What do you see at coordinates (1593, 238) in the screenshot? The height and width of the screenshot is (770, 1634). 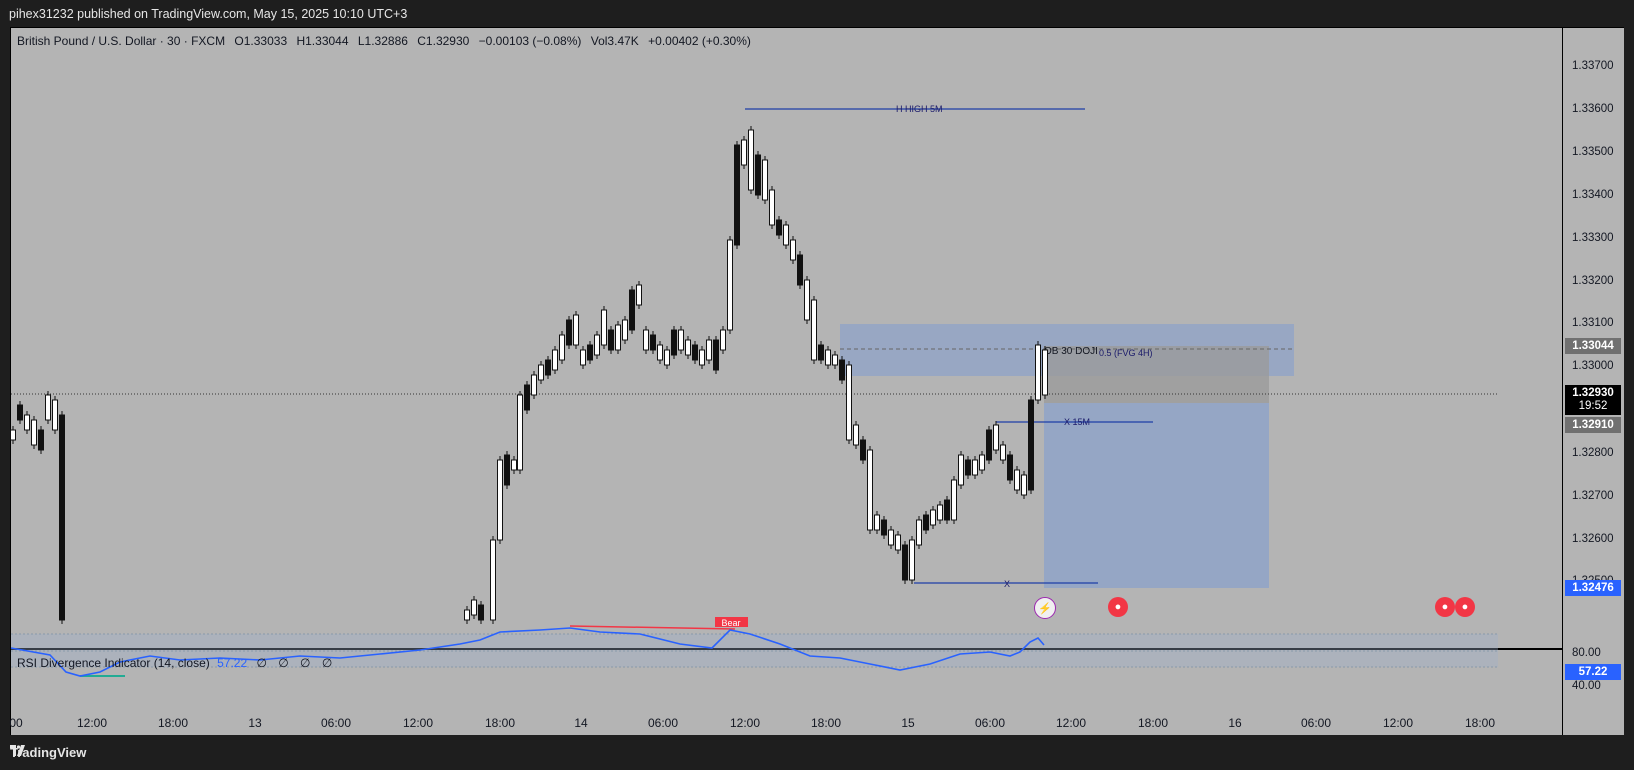 I see `price-axis-label: 1.33300` at bounding box center [1593, 238].